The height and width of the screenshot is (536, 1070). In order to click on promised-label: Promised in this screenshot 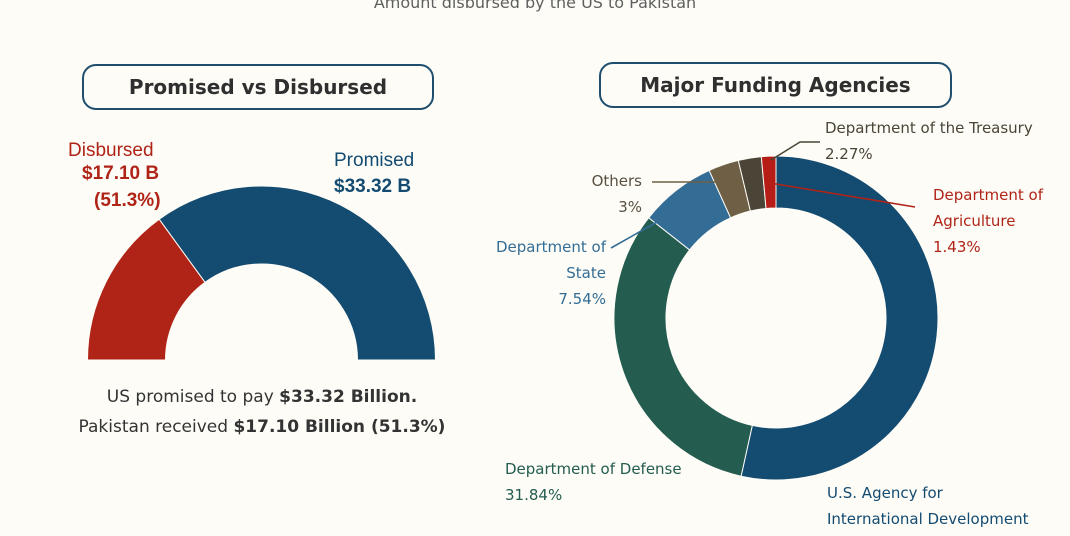, I will do `click(374, 160)`.